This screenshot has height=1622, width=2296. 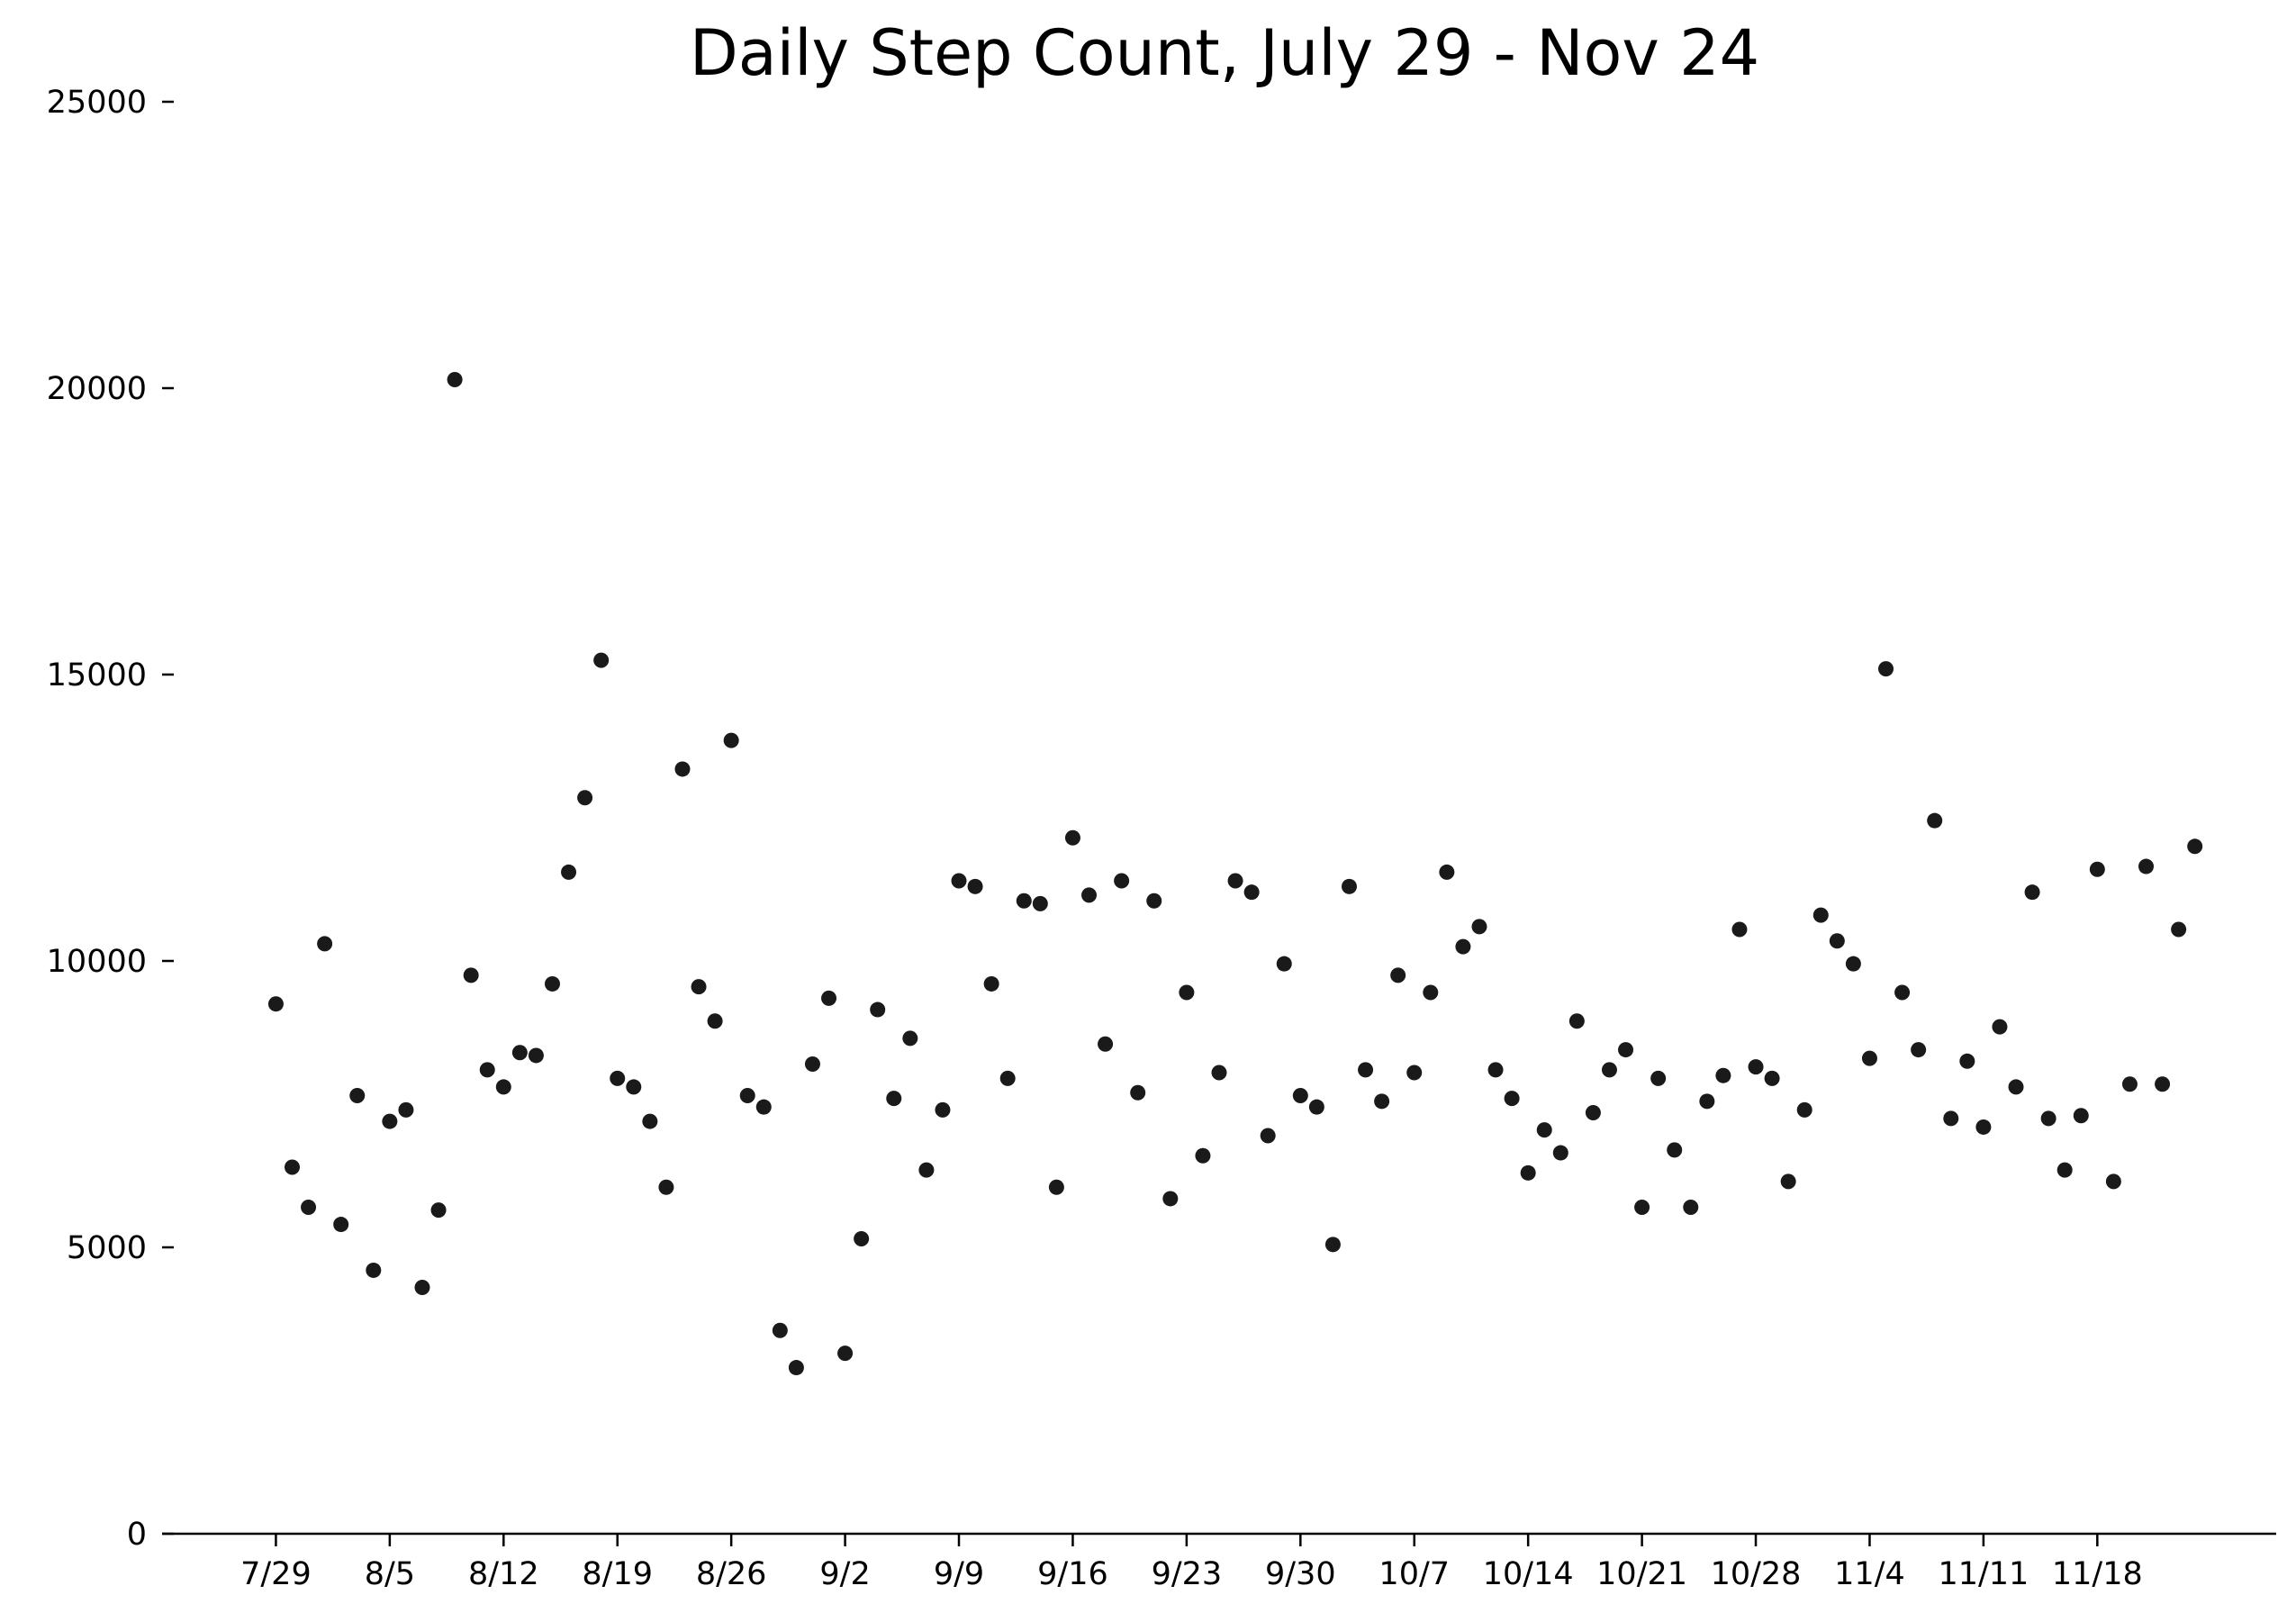 What do you see at coordinates (107, 1248) in the screenshot?
I see `y-tick-label: 5000` at bounding box center [107, 1248].